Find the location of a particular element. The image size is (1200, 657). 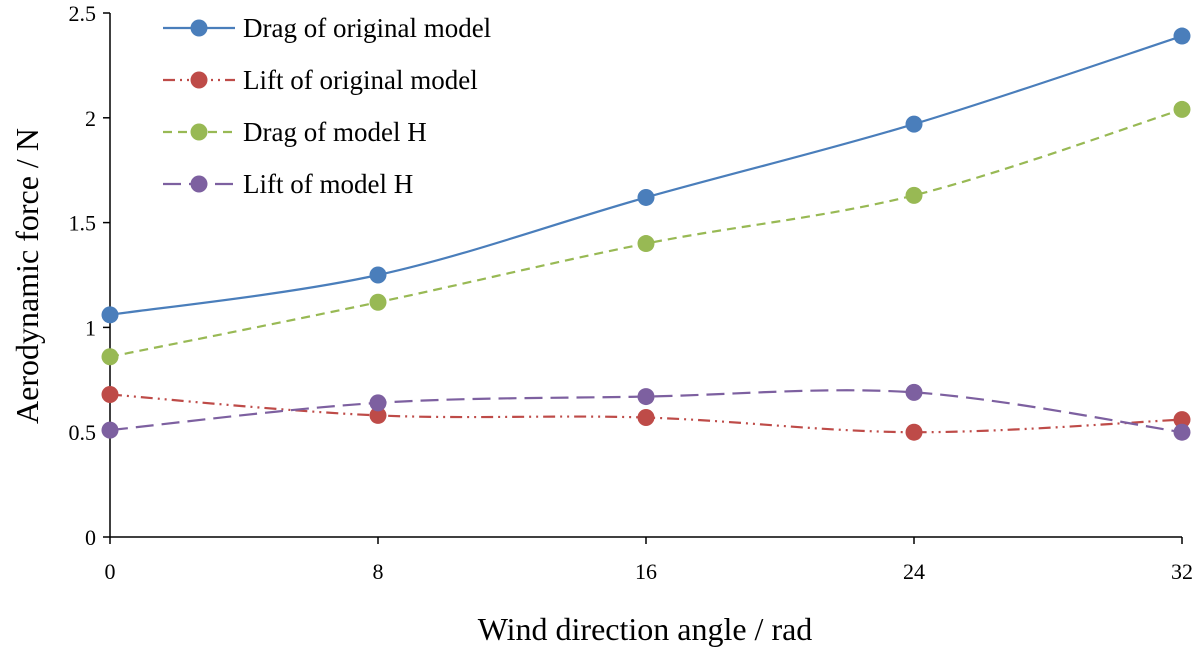

x-tick-label: 32 is located at coordinates (1182, 571).